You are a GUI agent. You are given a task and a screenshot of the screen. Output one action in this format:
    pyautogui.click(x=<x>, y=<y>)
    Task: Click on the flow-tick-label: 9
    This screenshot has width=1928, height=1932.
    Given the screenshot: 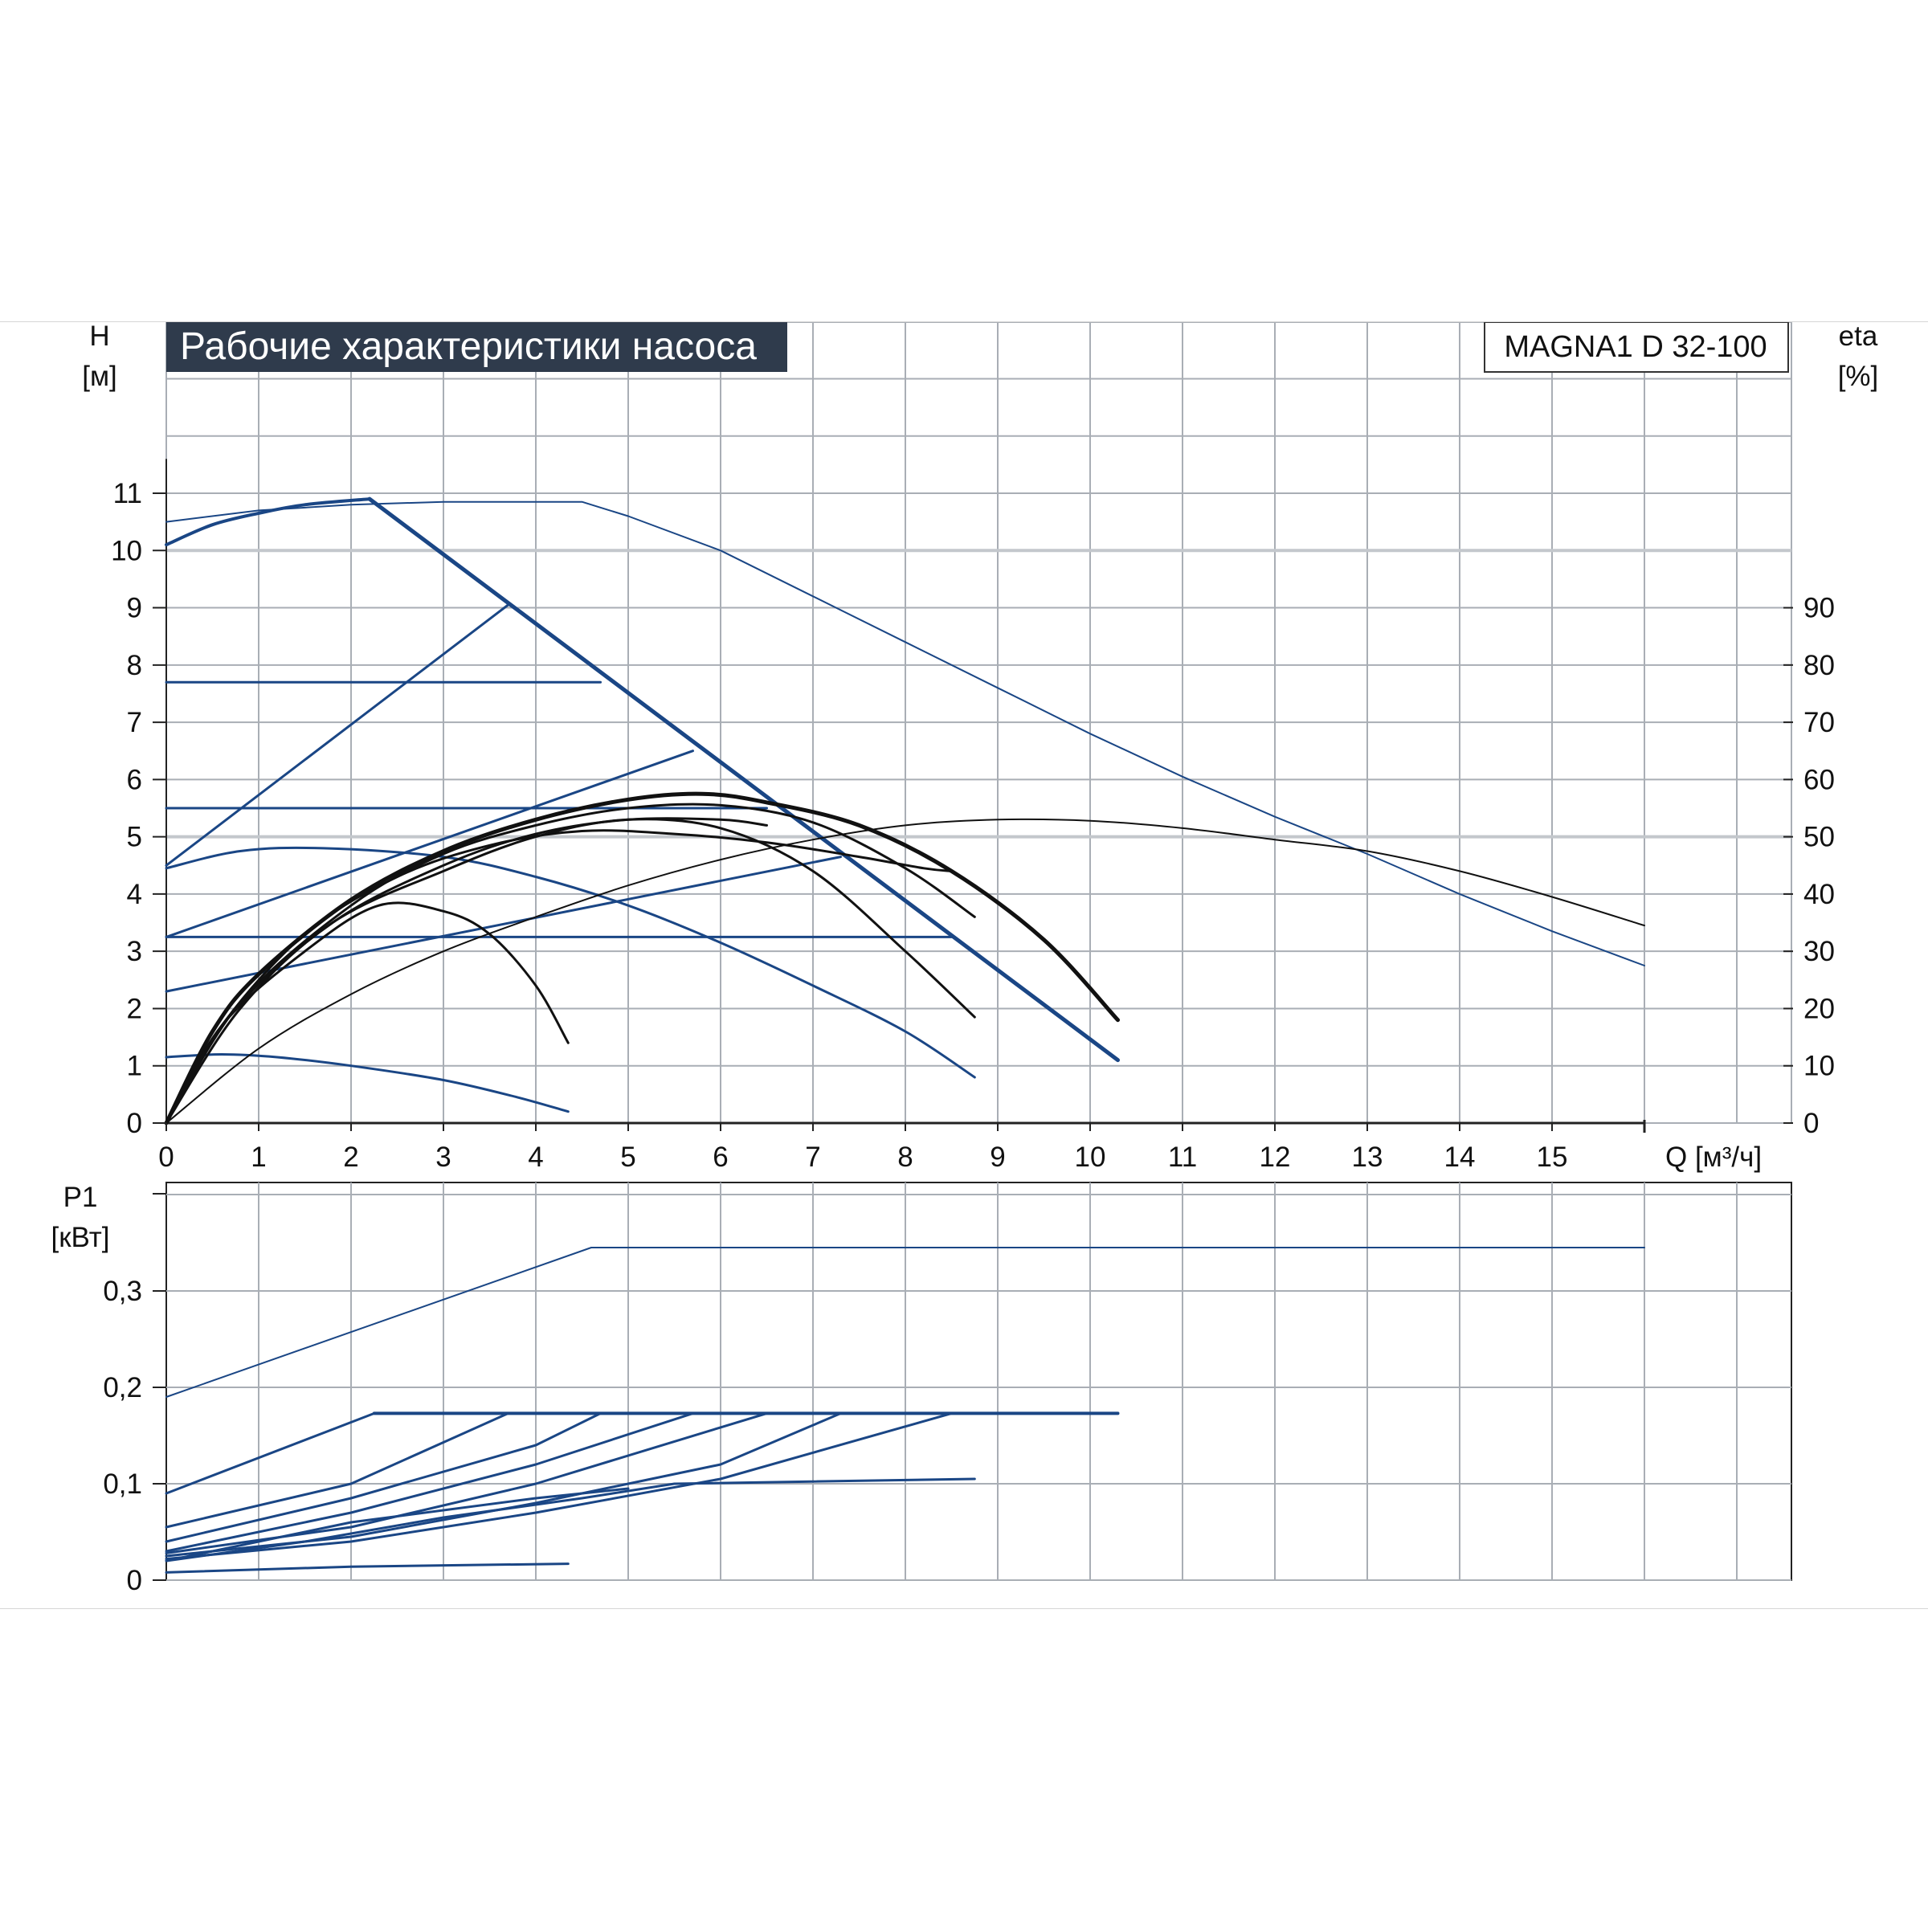 What is the action you would take?
    pyautogui.click(x=997, y=1157)
    